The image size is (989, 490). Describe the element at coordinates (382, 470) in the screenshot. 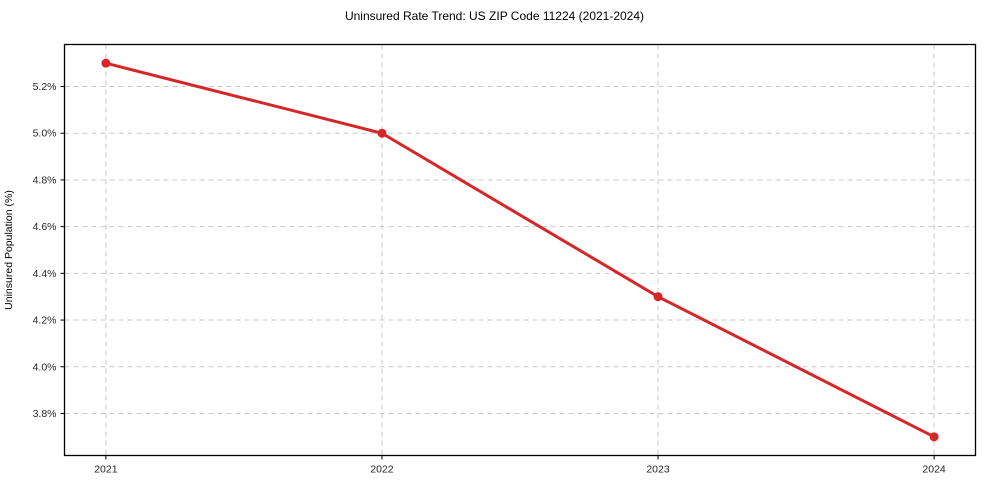

I see `x-tick-label: 2022` at that location.